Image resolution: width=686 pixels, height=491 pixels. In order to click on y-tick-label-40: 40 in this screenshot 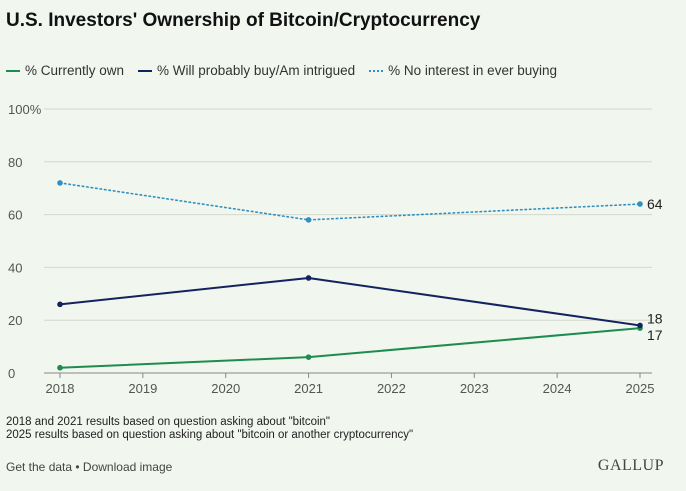, I will do `click(15, 267)`.